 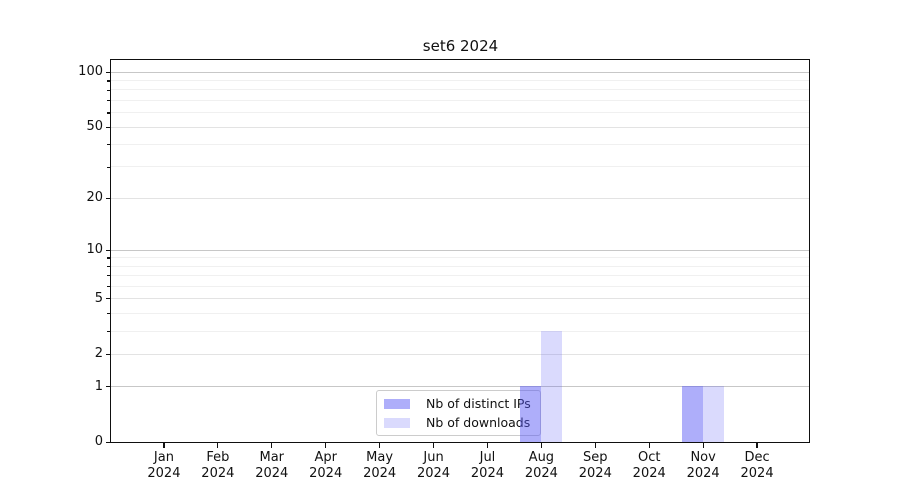 What do you see at coordinates (98, 386) in the screenshot?
I see `y-tick-label: 1` at bounding box center [98, 386].